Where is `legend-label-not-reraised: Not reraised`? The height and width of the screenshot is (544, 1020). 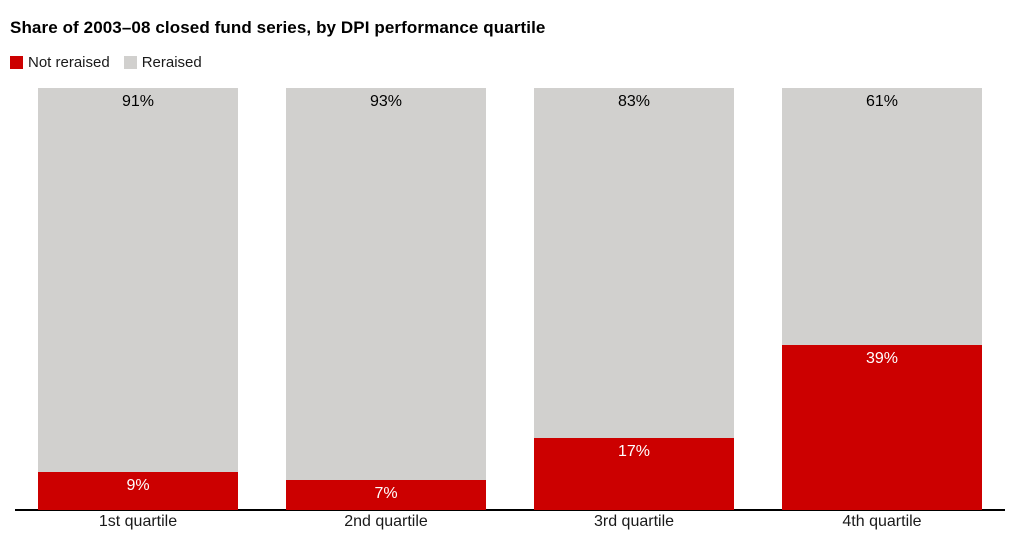
legend-label-not-reraised: Not reraised is located at coordinates (69, 62).